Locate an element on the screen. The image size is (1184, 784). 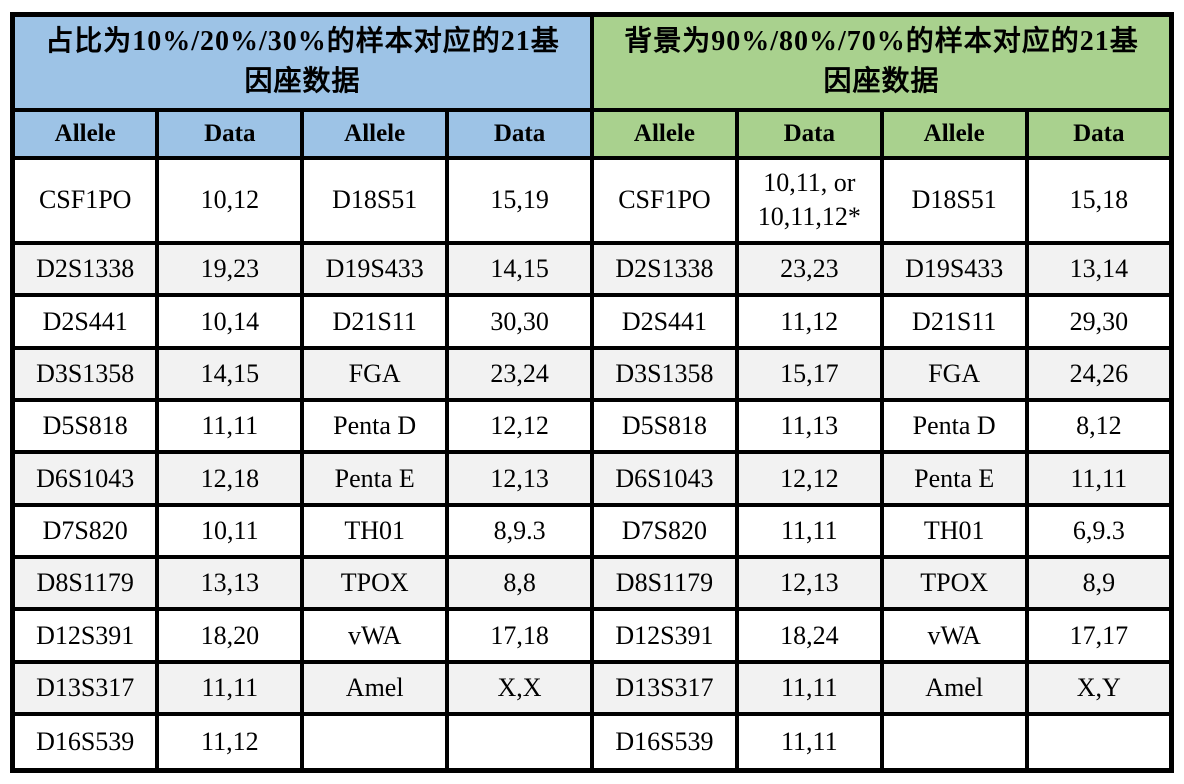
data-cell: 17,17 is located at coordinates (1099, 635).